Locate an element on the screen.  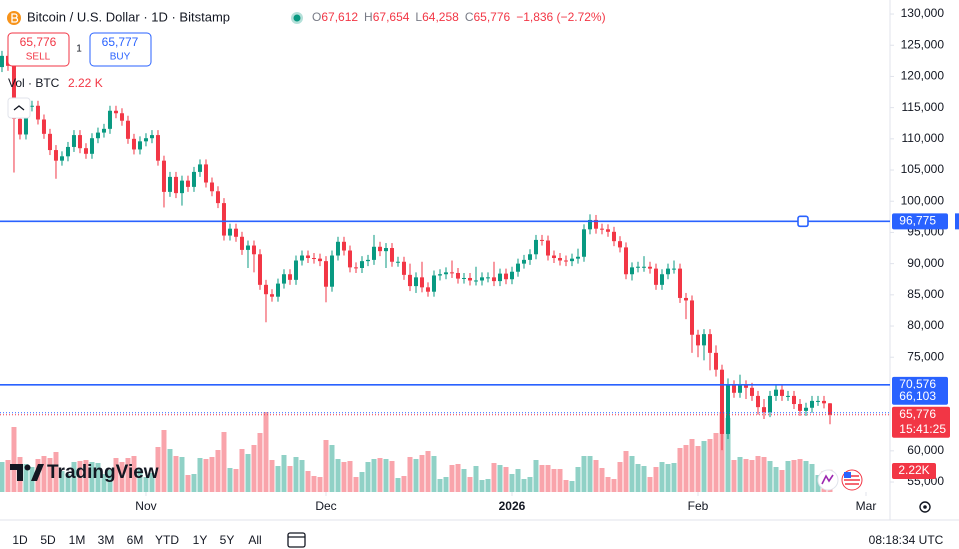
sell-price: 65,776 is located at coordinates (38, 42).